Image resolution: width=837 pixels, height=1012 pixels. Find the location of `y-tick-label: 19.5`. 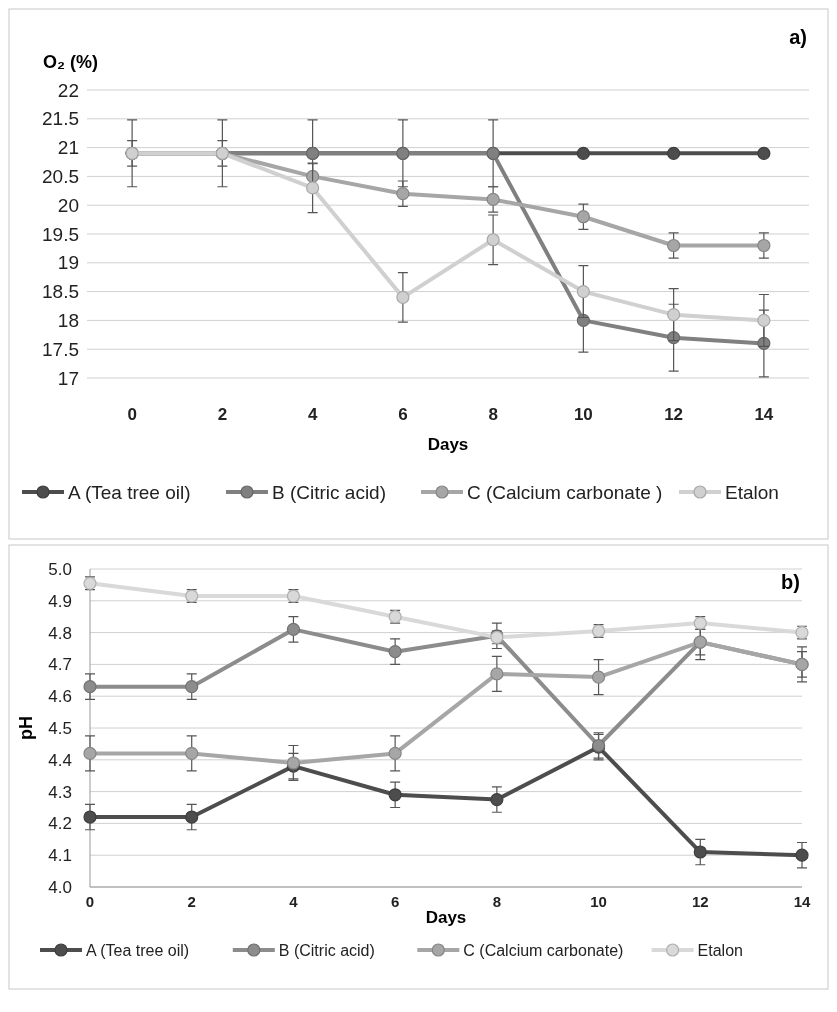

y-tick-label: 19.5 is located at coordinates (60, 234).